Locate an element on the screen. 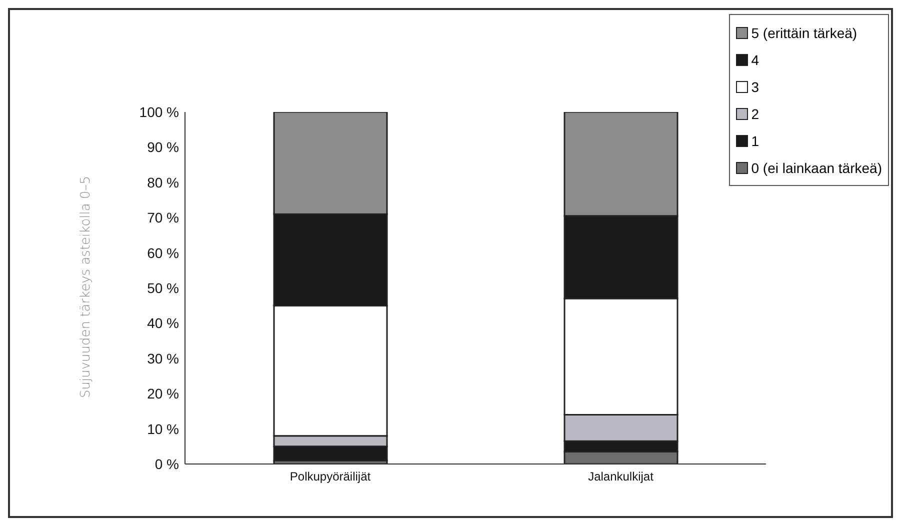  y-tick-label: 30 % is located at coordinates (163, 358).